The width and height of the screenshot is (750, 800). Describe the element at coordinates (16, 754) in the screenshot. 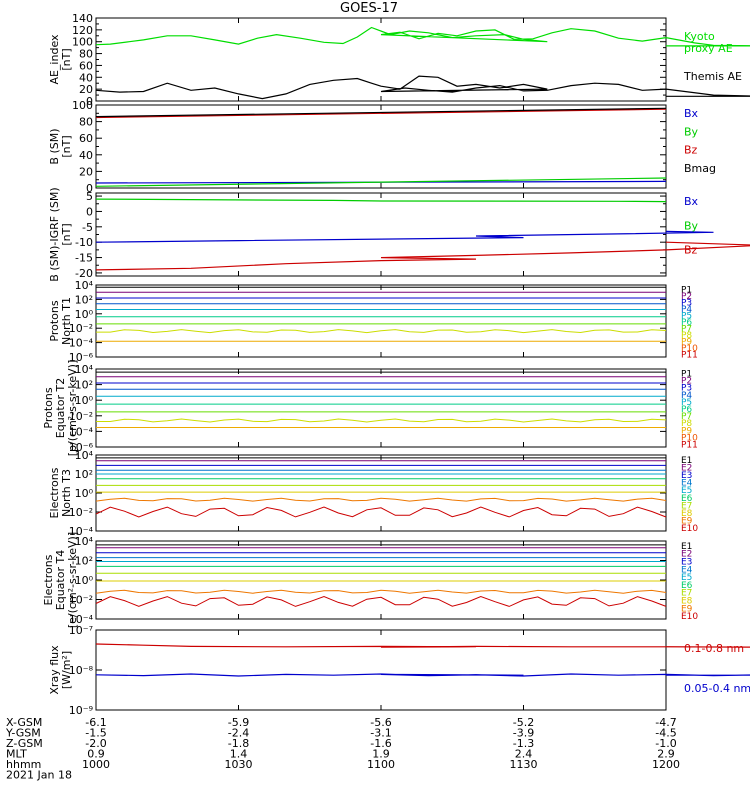

I see `x-axis-row-label: MLT` at that location.